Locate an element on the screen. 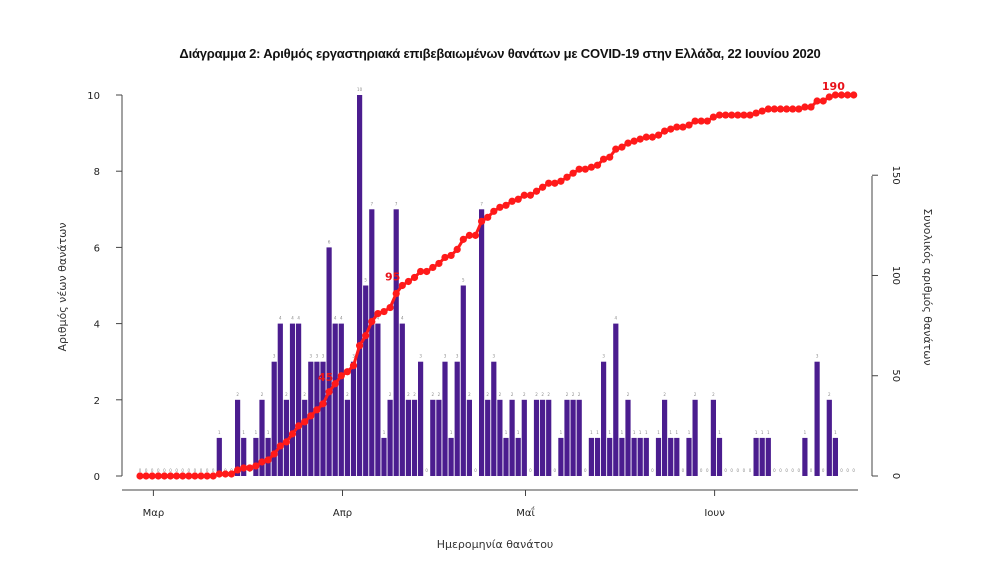  y2-tick-label: 0 is located at coordinates (895, 476).